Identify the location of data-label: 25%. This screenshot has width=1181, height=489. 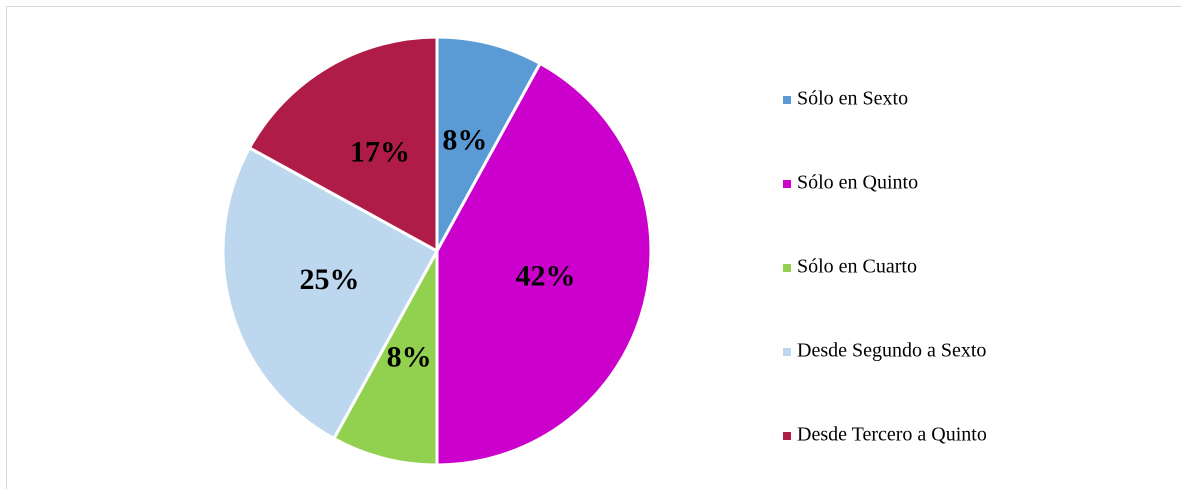
(329, 279).